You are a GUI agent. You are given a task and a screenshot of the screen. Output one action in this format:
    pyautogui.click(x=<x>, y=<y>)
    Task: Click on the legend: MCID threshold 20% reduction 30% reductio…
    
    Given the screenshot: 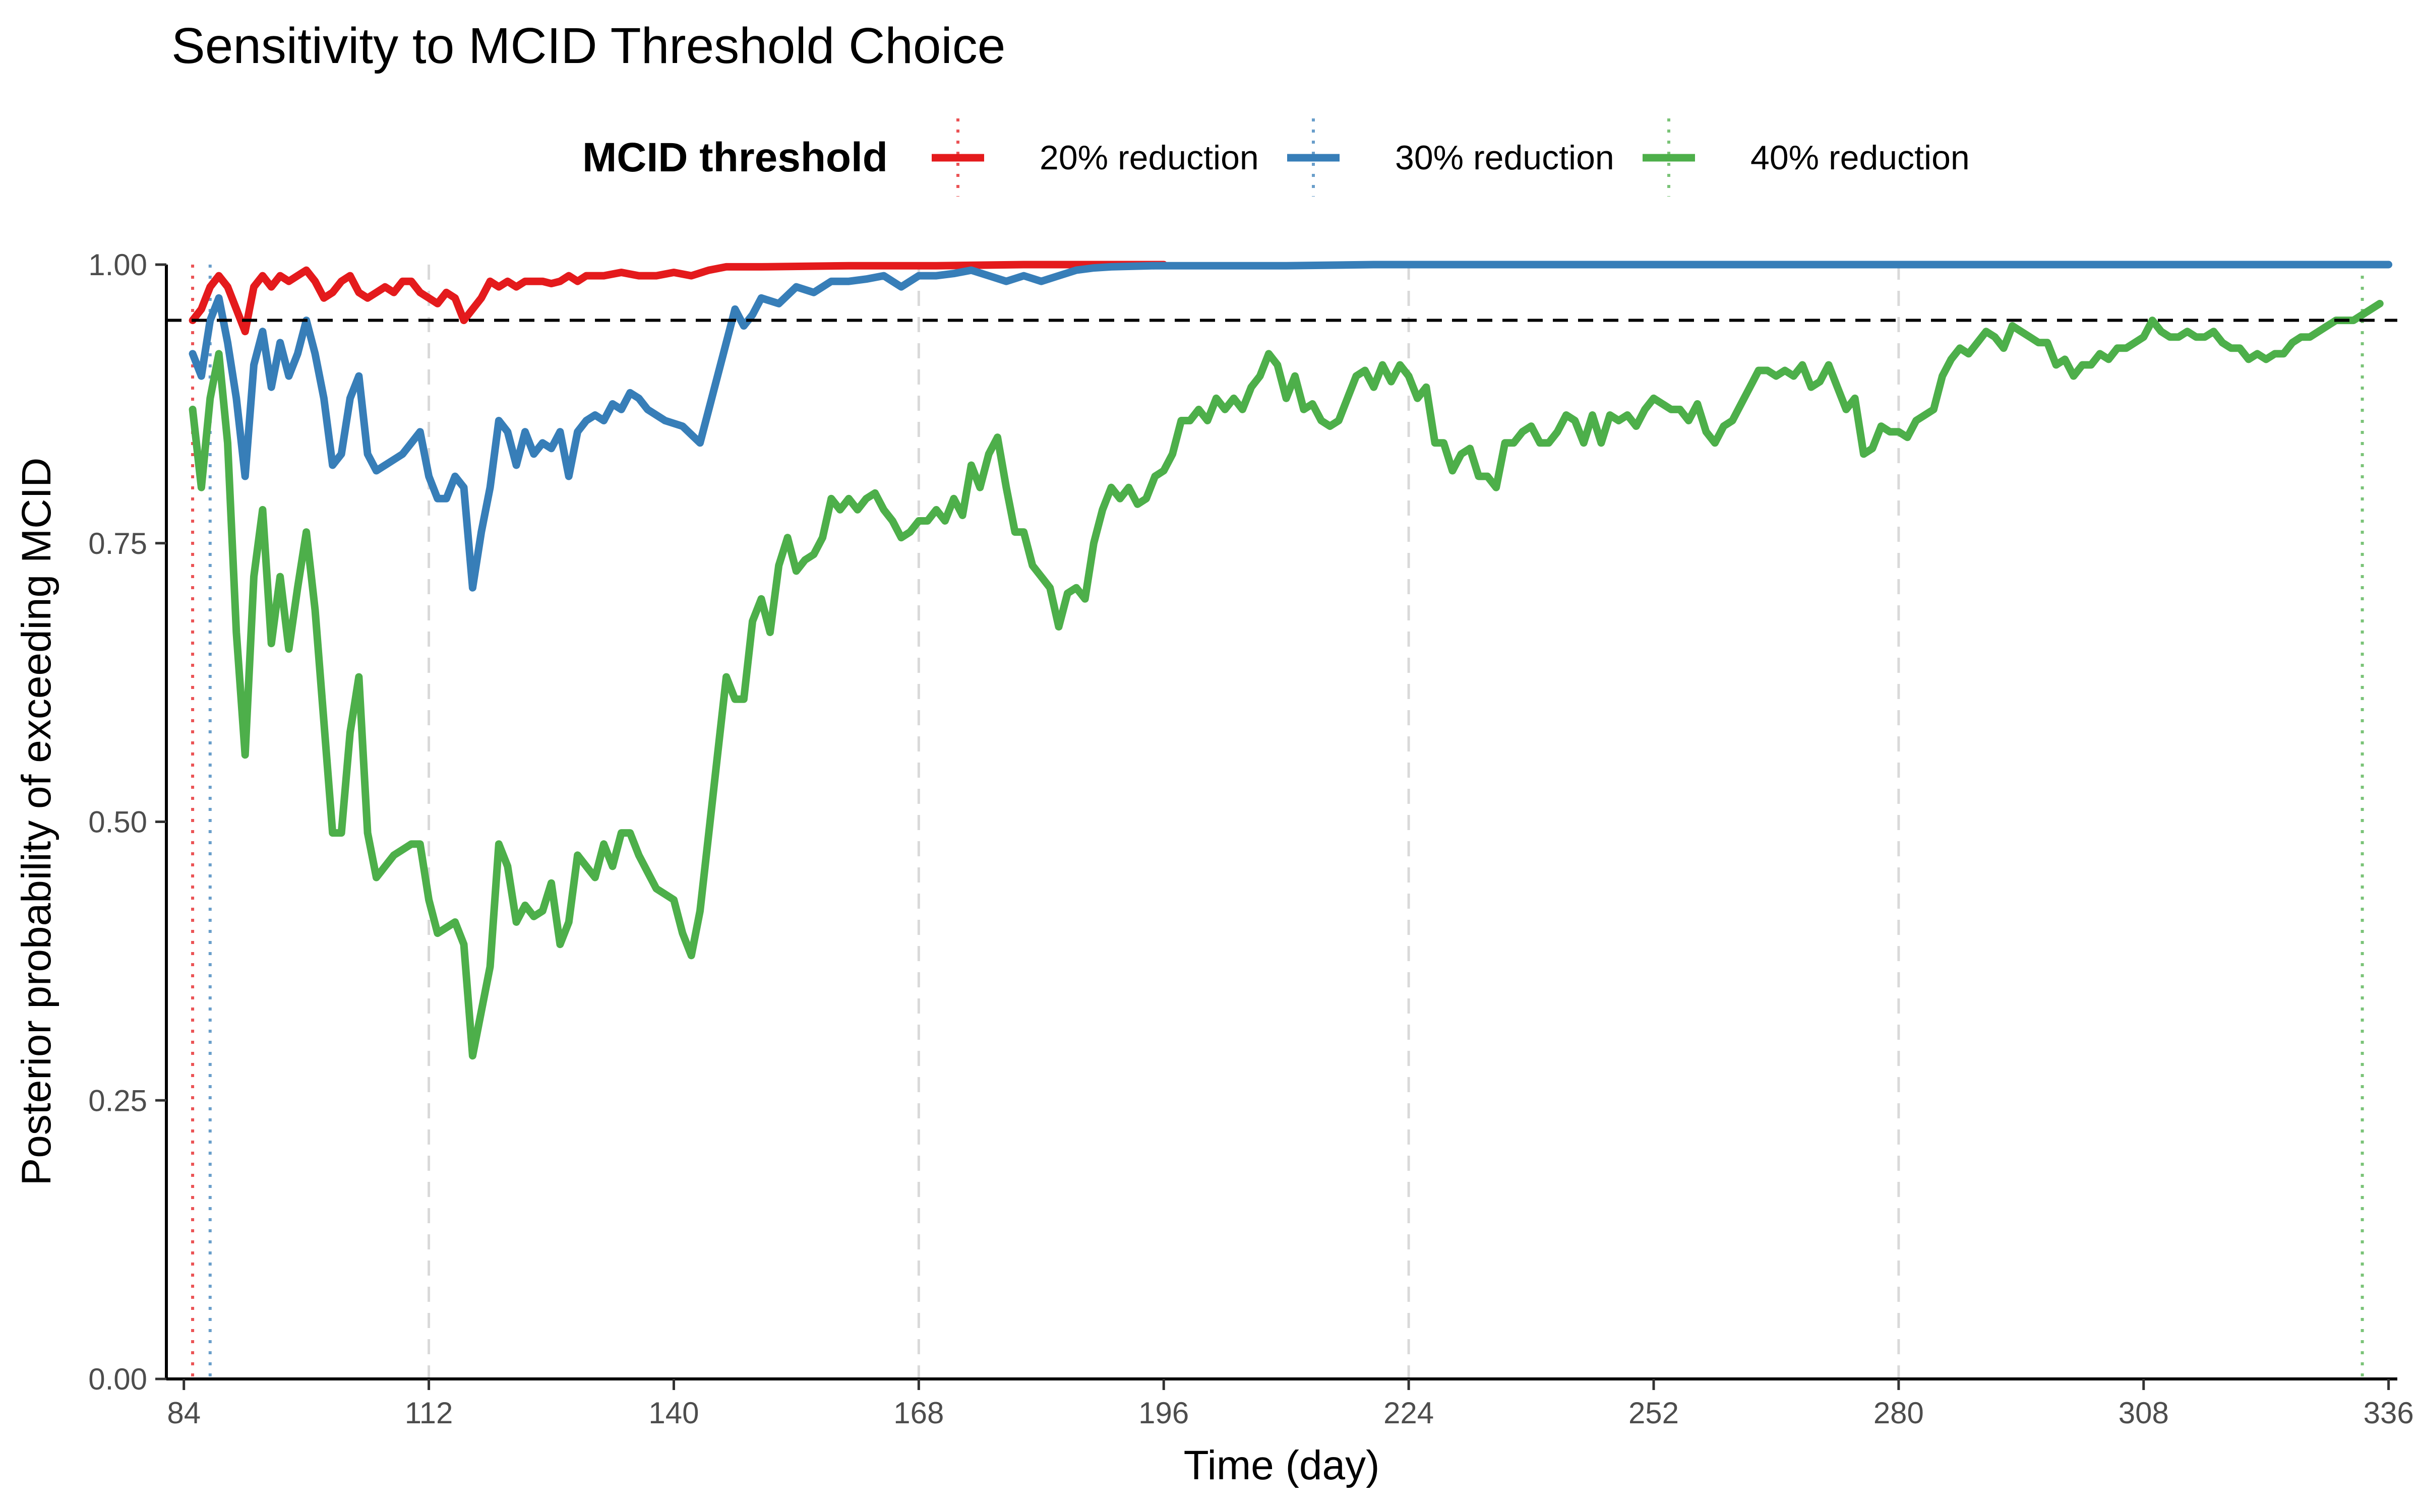 What is the action you would take?
    pyautogui.click(x=1276, y=157)
    